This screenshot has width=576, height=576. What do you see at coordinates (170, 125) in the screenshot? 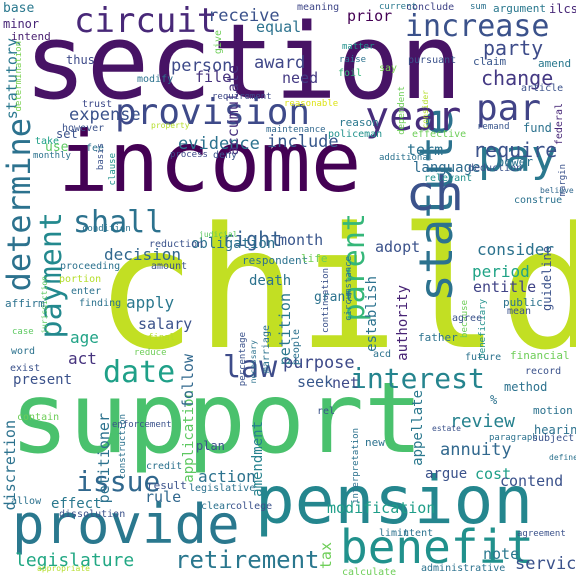
I see `word-property: property` at bounding box center [170, 125].